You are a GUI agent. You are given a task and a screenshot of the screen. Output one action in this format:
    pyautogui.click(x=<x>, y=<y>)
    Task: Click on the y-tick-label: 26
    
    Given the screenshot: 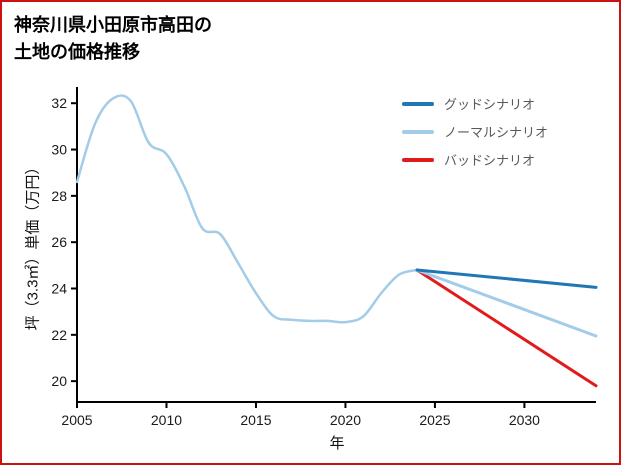 What is the action you would take?
    pyautogui.click(x=59, y=242)
    